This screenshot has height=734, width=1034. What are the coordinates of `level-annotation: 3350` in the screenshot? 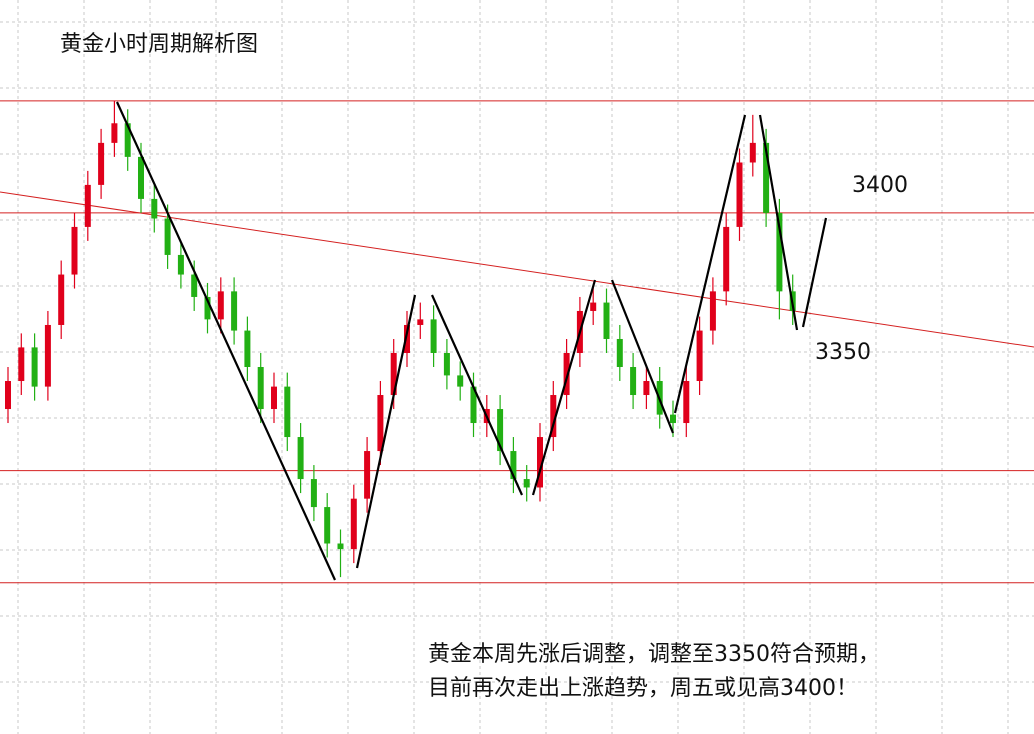 It's located at (843, 352).